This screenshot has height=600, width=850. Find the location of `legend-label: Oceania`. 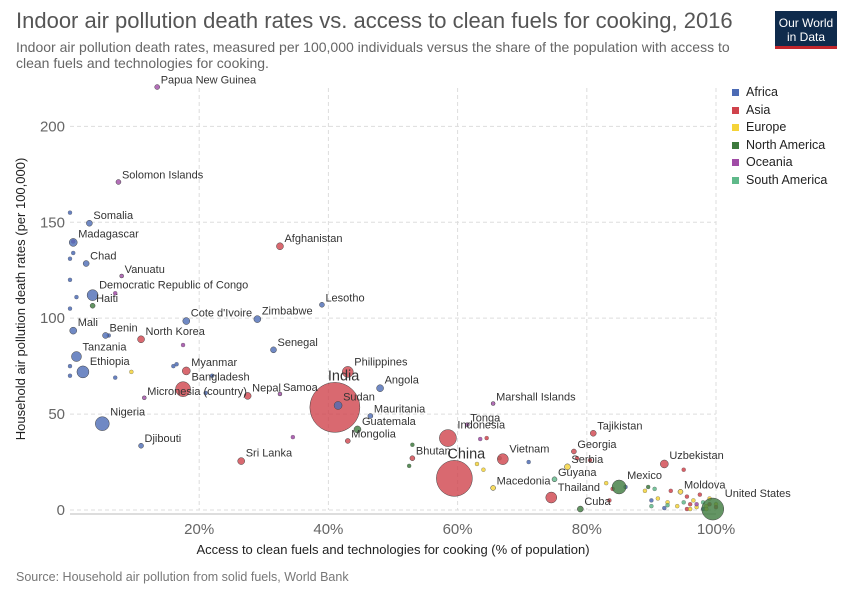

legend-label: Oceania is located at coordinates (769, 162).